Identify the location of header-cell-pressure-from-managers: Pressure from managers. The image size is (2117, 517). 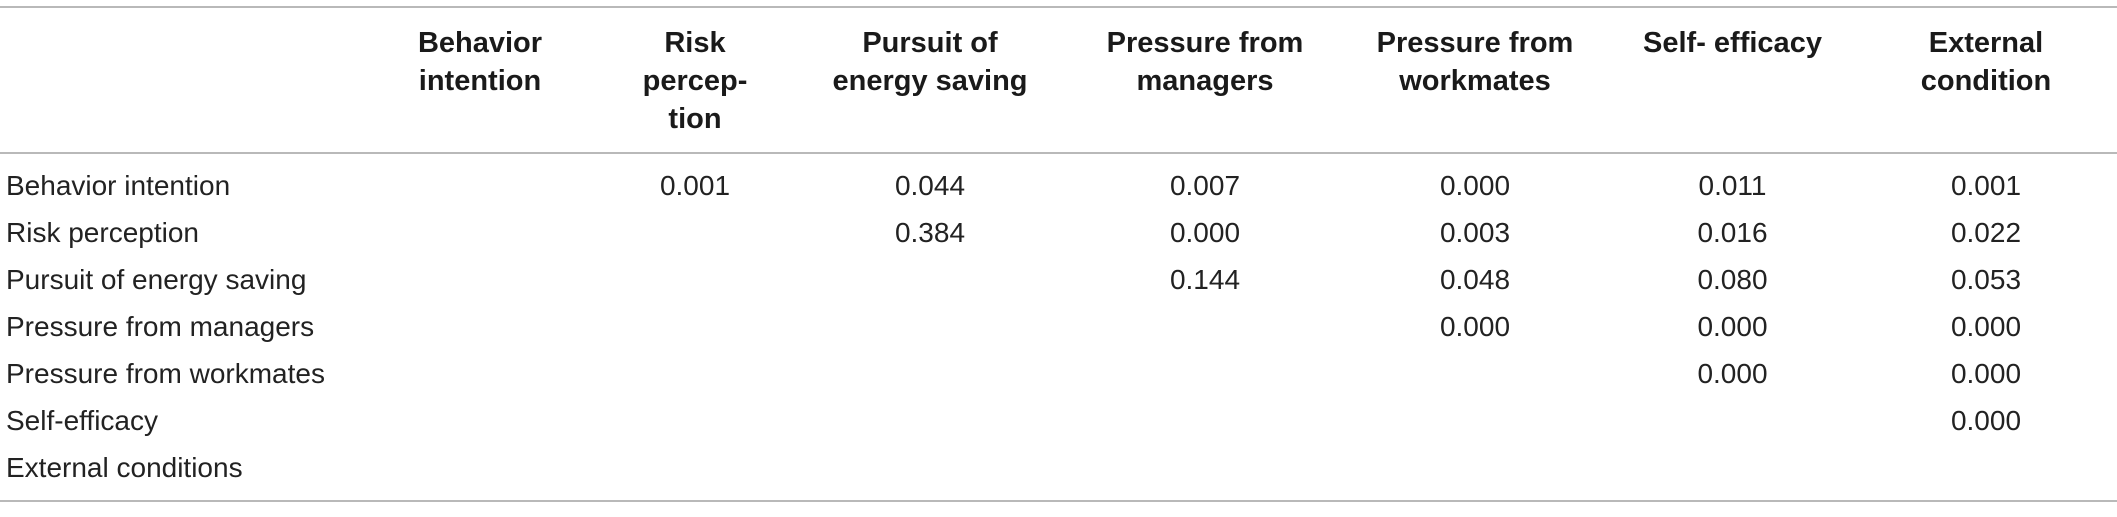
(1205, 80).